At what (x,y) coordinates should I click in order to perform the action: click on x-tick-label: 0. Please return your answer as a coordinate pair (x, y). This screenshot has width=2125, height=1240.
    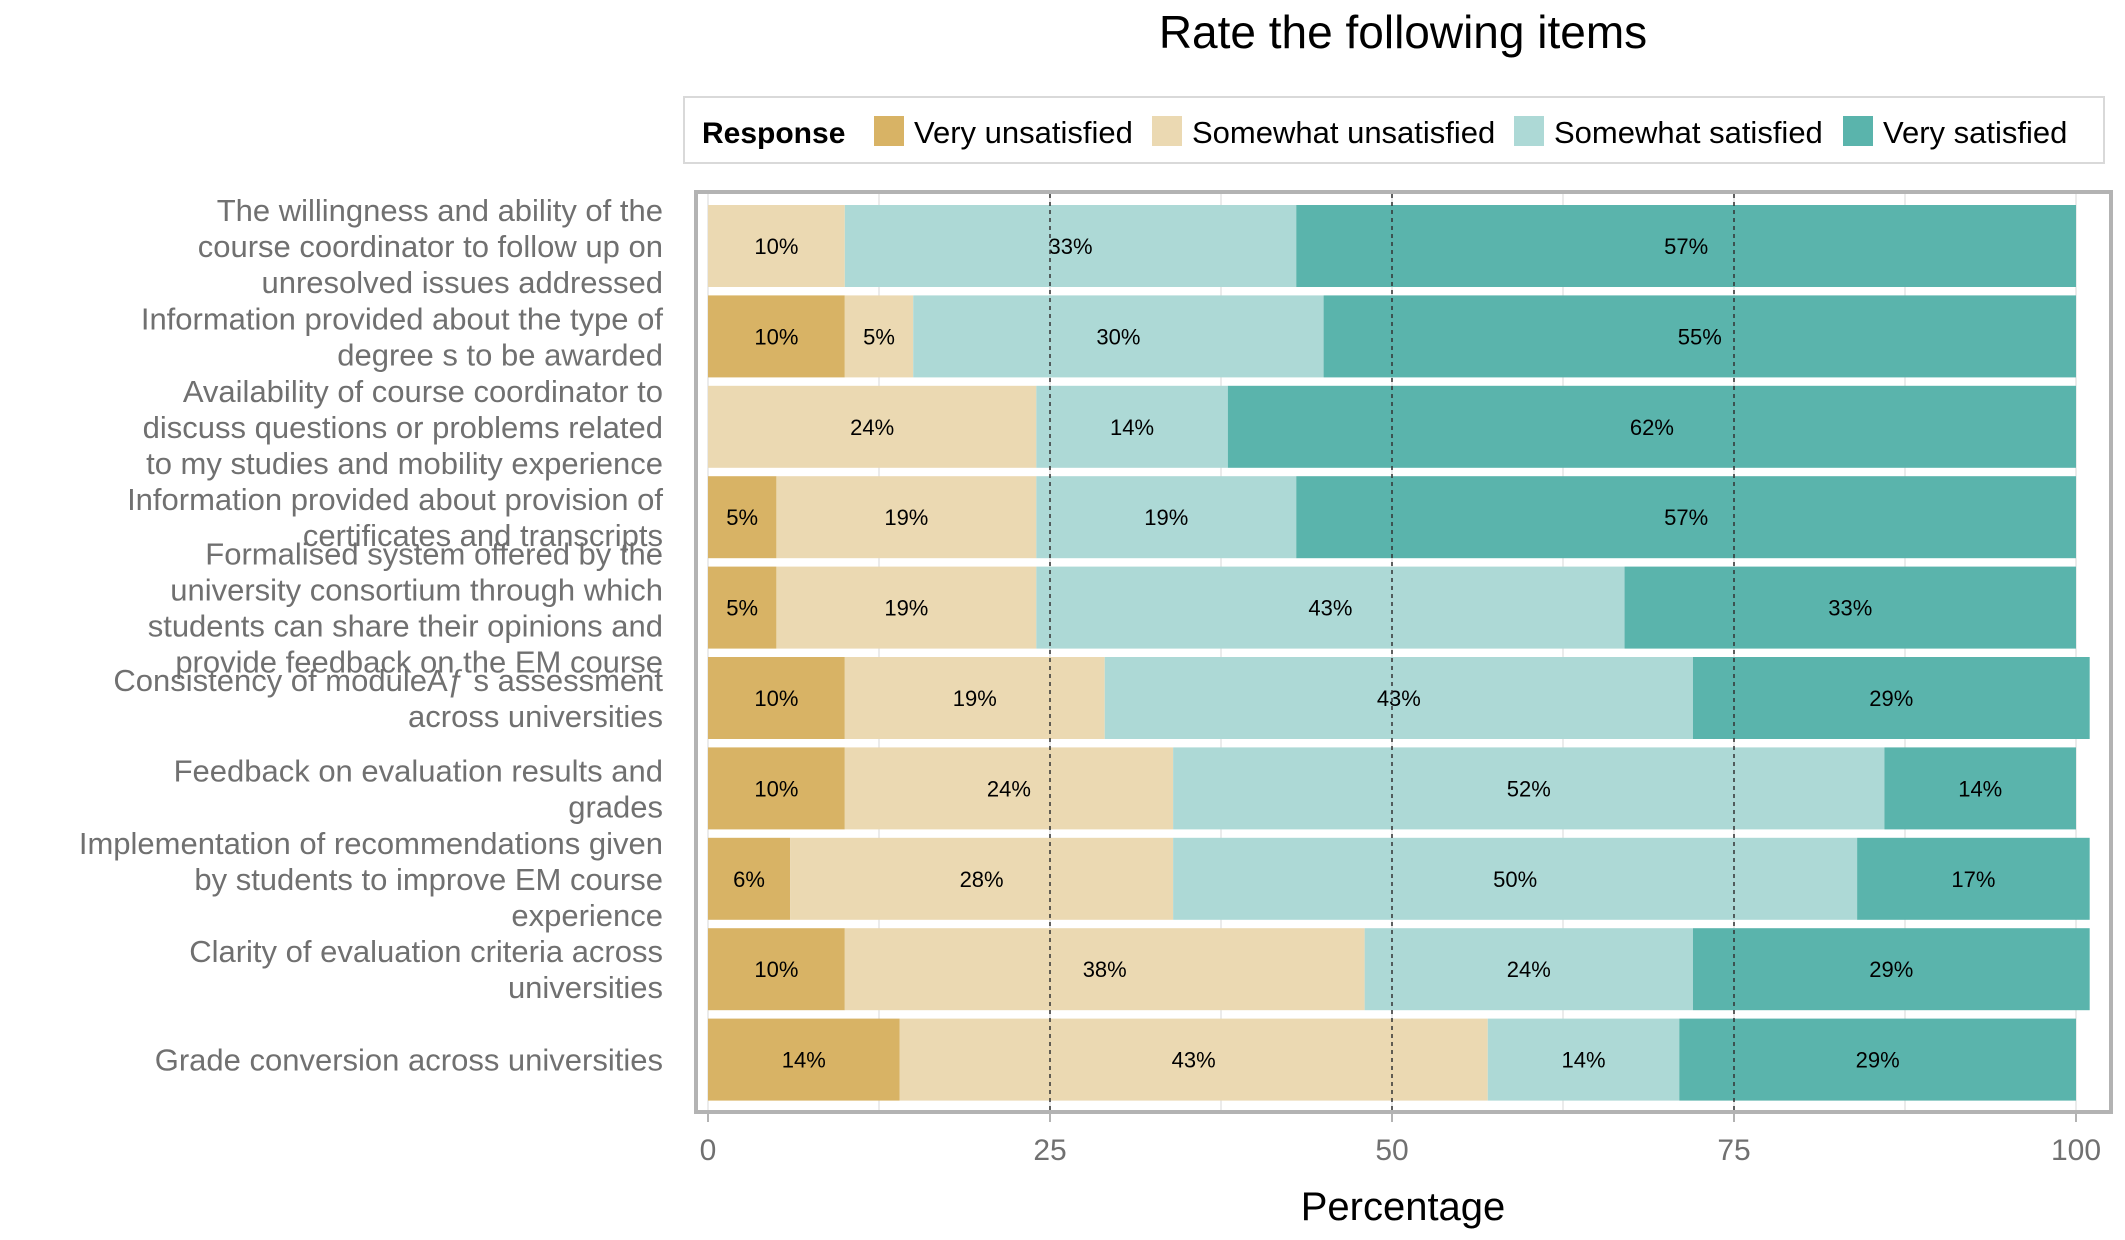
    Looking at the image, I should click on (708, 1150).